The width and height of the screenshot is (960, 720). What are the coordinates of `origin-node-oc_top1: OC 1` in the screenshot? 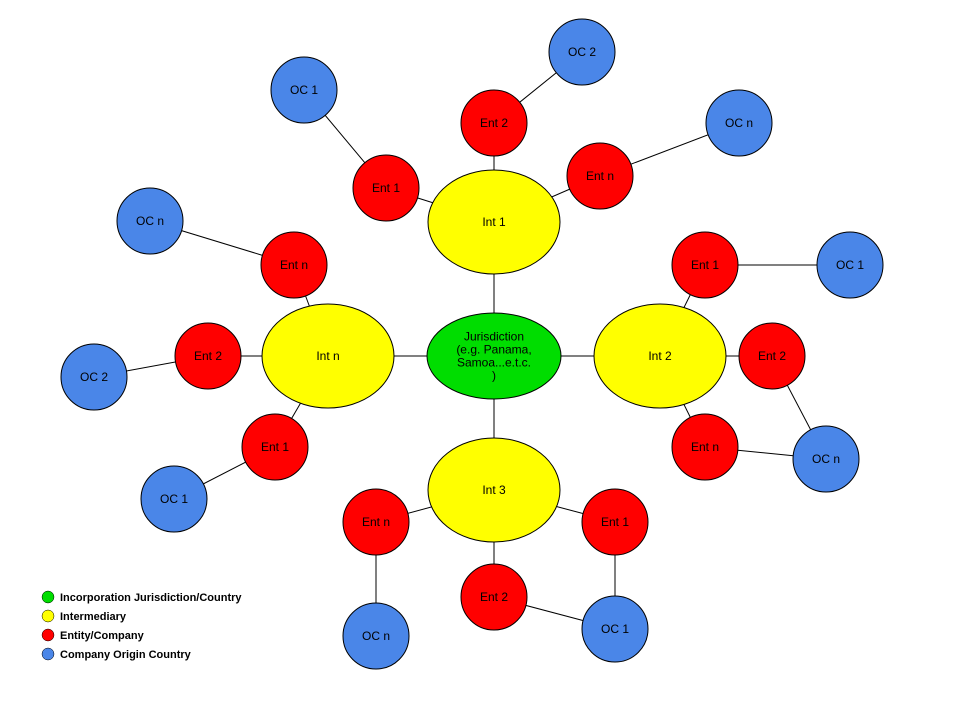 It's located at (304, 90).